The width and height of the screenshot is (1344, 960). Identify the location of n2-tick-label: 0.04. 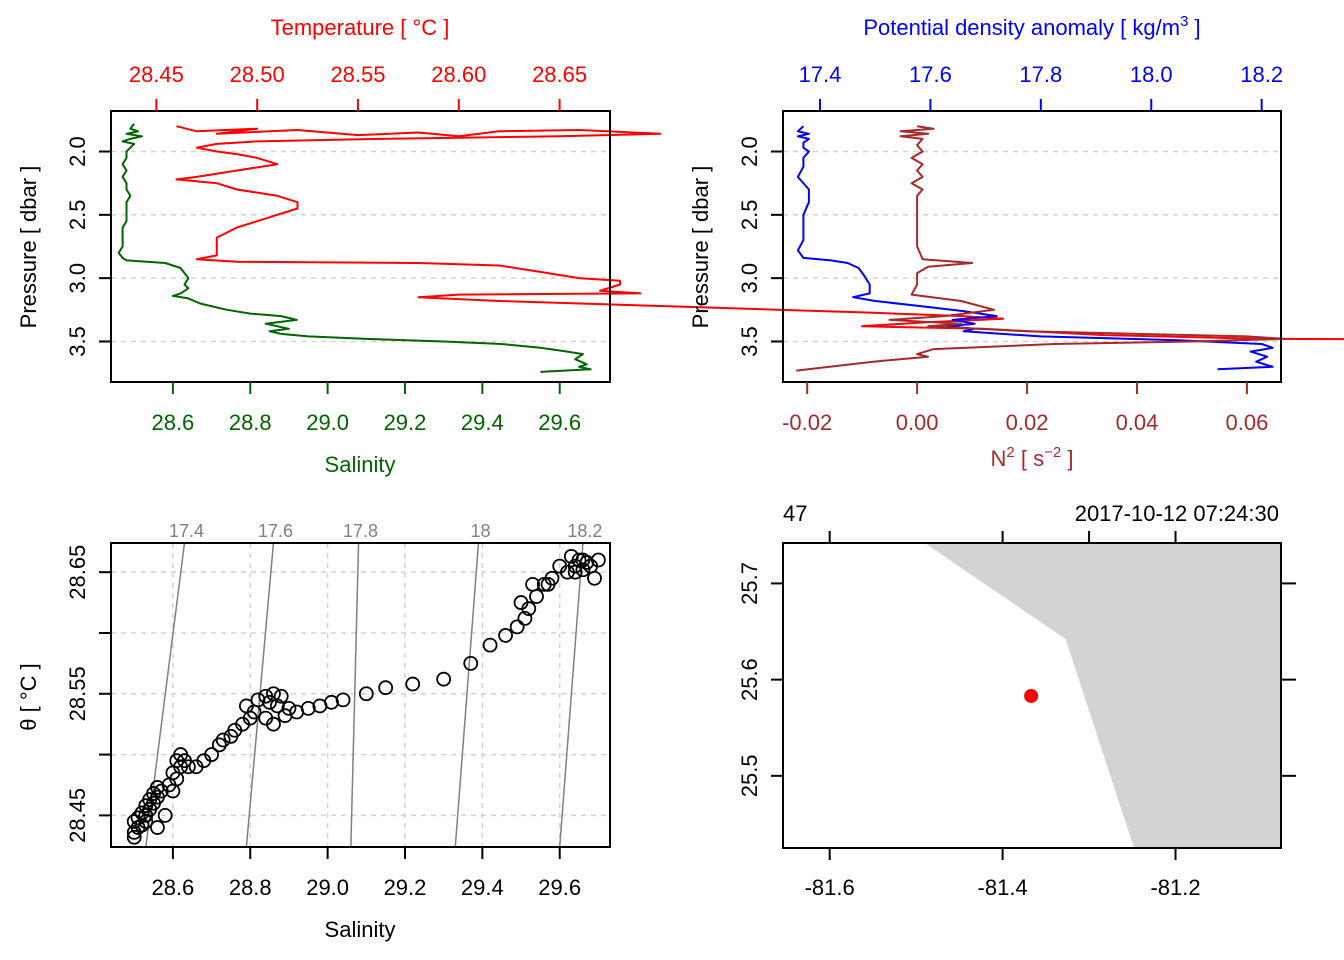
(1137, 422).